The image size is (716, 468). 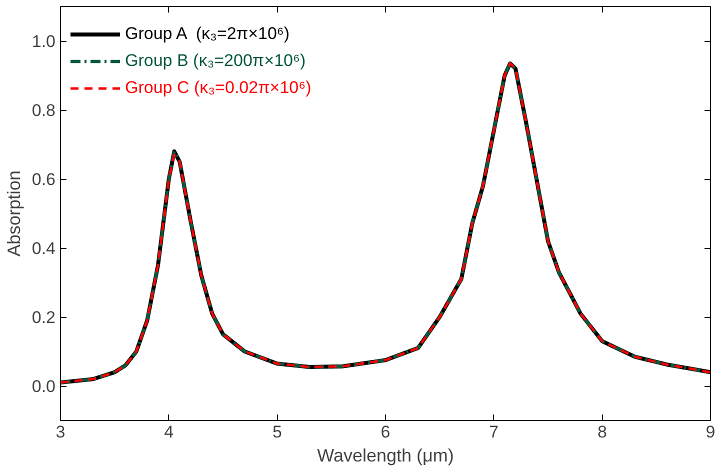 I want to click on x-tick-label: 6, so click(x=385, y=432).